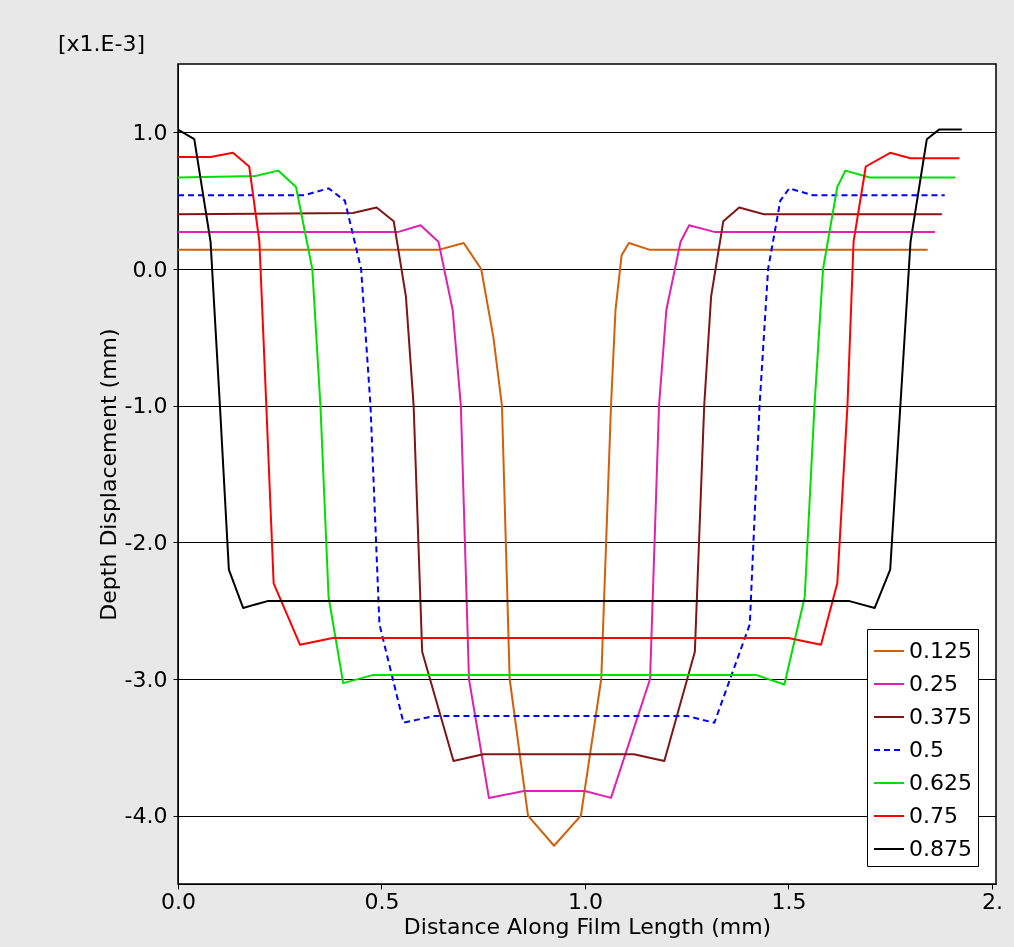 This screenshot has width=1014, height=947. Describe the element at coordinates (992, 901) in the screenshot. I see `x-tick-label: 2.` at that location.